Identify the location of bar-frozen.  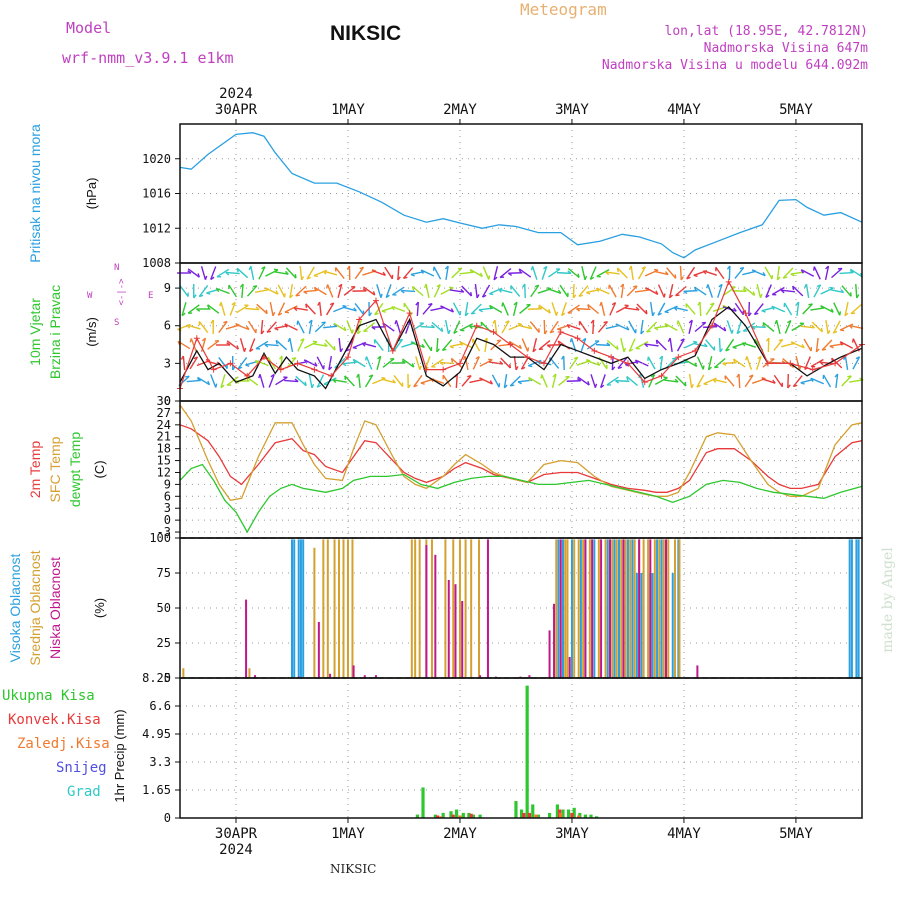
(441, 817).